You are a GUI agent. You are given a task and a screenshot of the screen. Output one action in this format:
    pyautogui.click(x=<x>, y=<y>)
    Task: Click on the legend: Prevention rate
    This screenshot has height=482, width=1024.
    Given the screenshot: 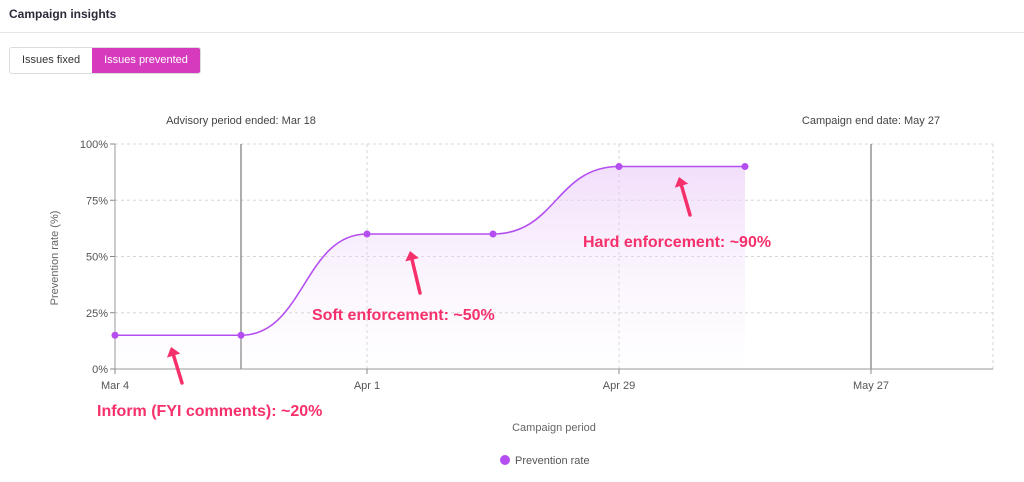 What is the action you would take?
    pyautogui.click(x=545, y=461)
    